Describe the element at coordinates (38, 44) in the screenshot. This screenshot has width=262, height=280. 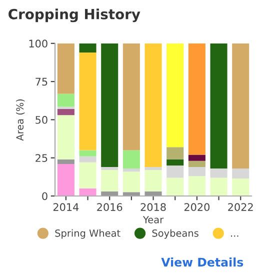
I see `y-tick-label: 100` at that location.